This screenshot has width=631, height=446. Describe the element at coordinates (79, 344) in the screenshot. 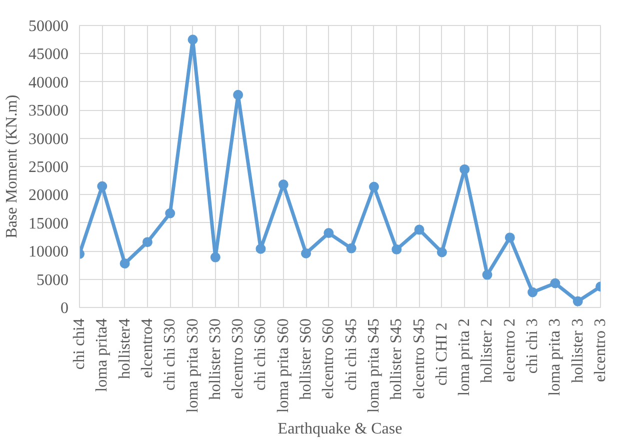

I see `x-tick-label: chi chi4` at that location.